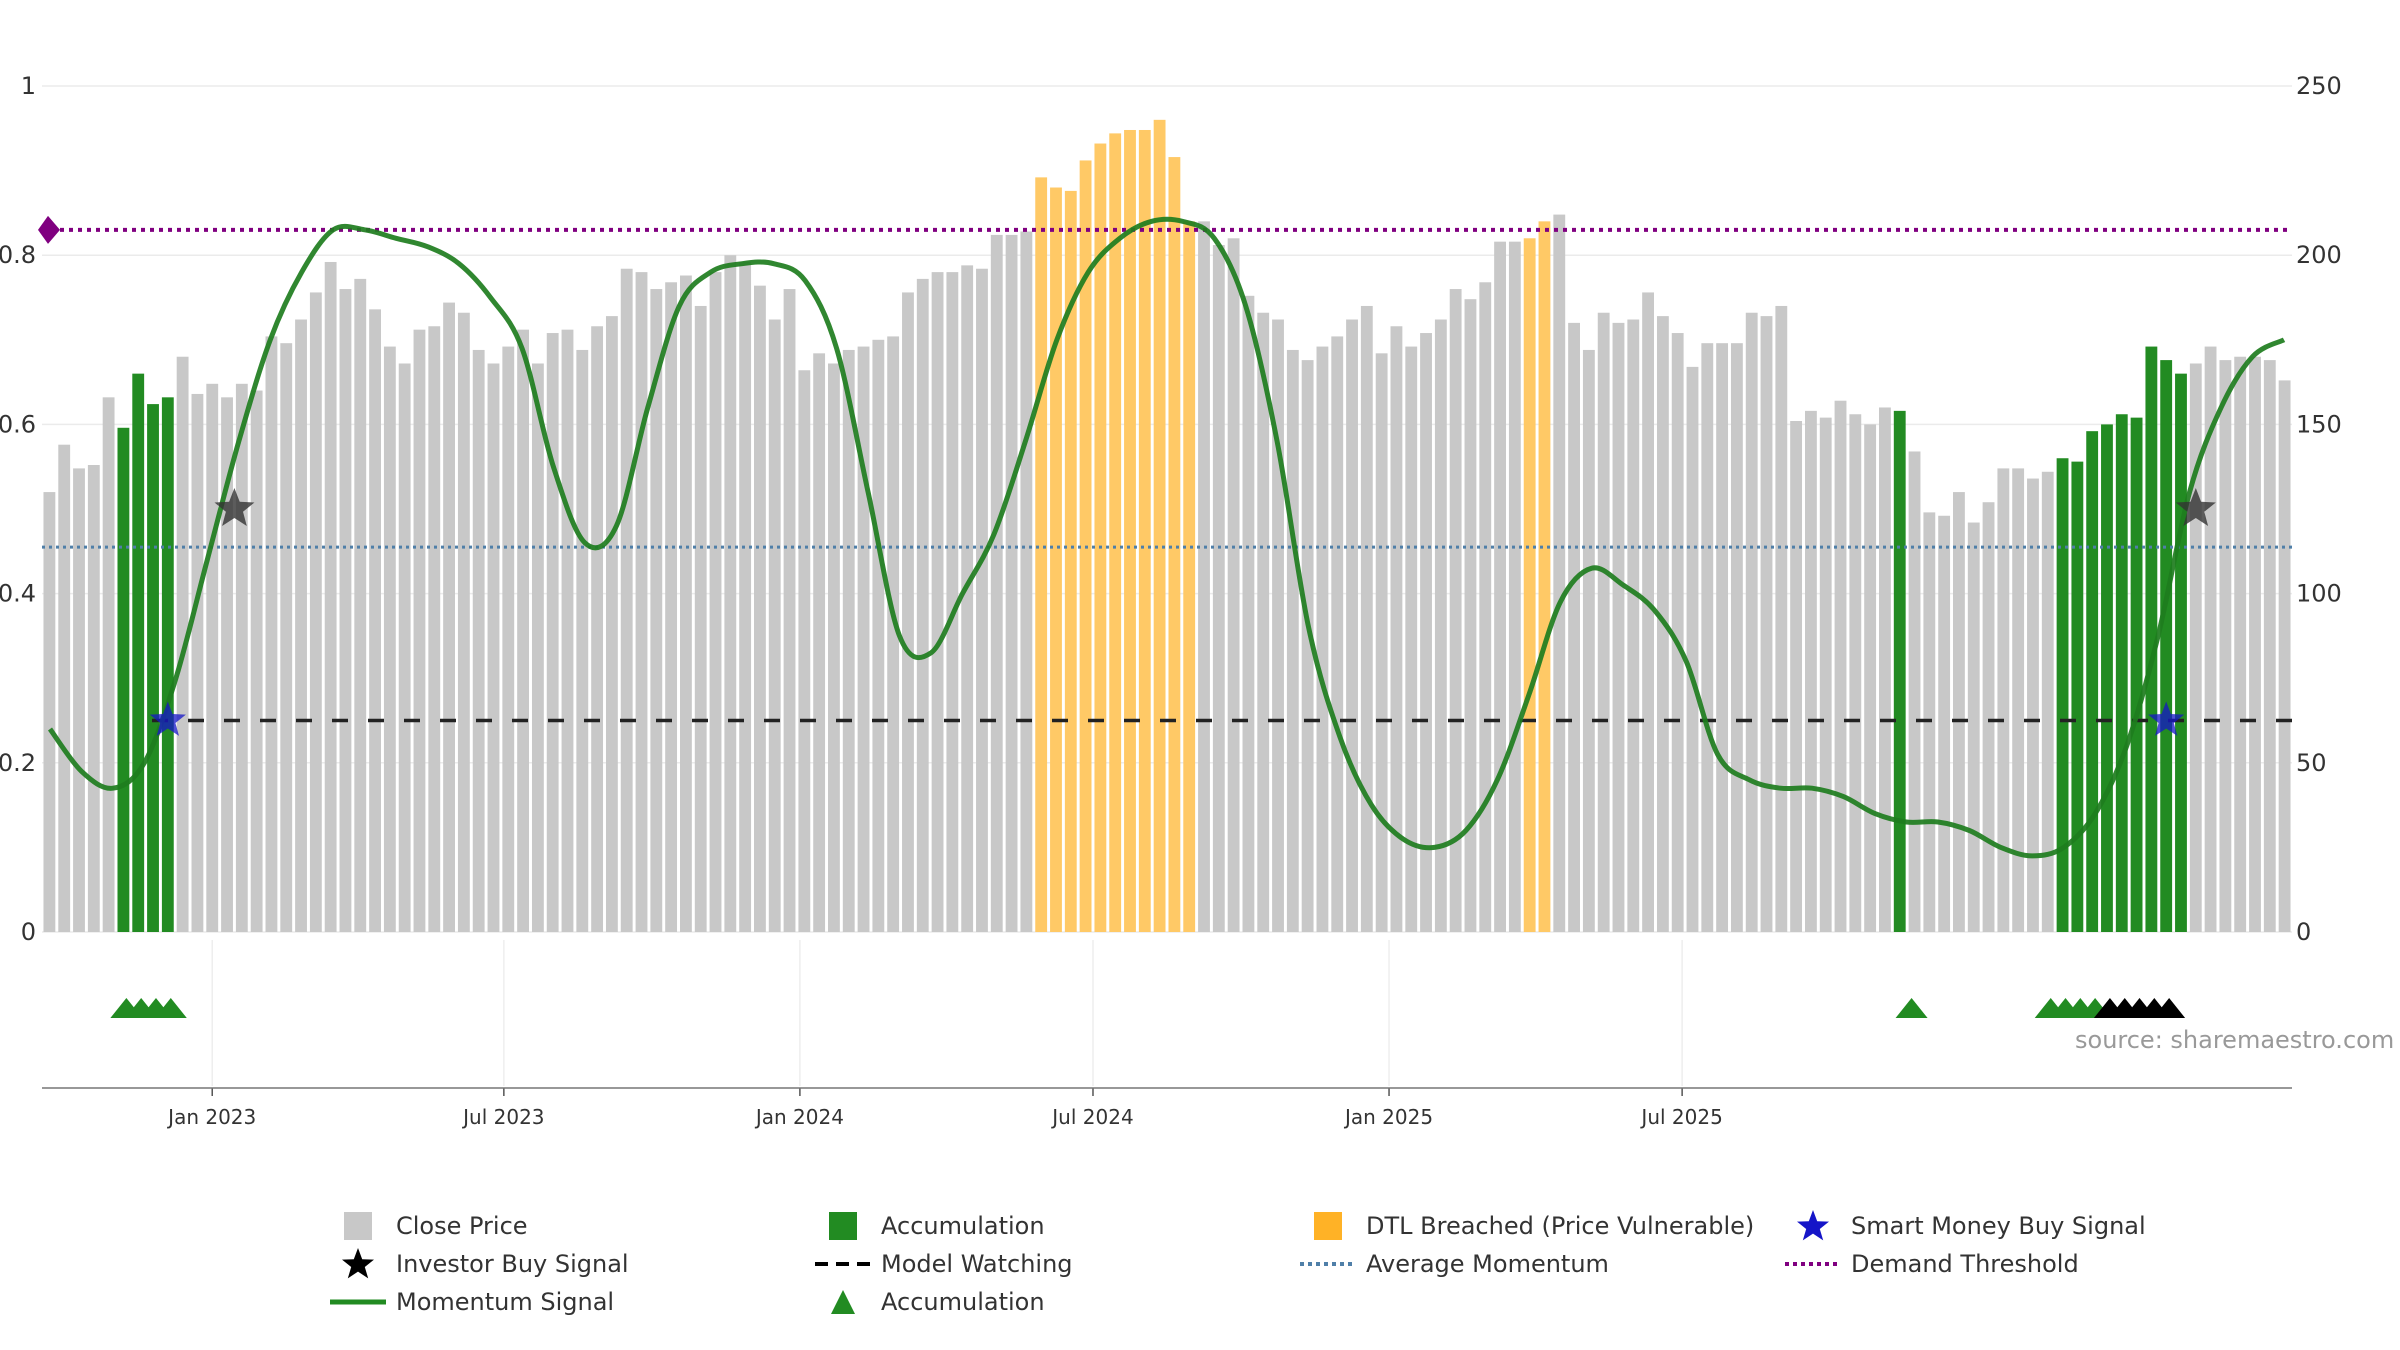 This screenshot has width=2400, height=1350. I want to click on right-axis-tick-label: 150, so click(2319, 424).